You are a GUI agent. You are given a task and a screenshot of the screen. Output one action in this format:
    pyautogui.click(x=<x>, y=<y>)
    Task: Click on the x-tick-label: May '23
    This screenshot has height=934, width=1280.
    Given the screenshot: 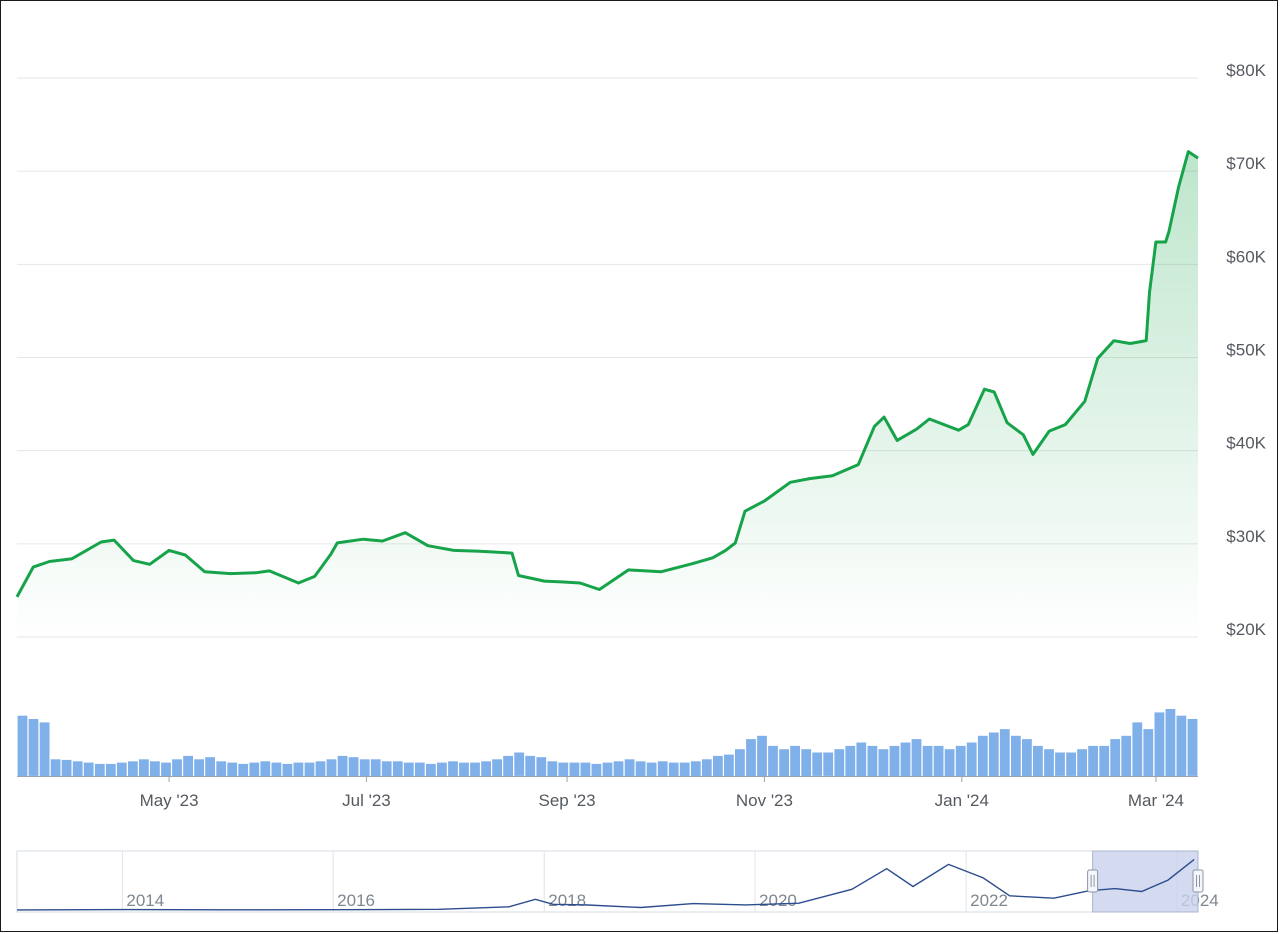 What is the action you would take?
    pyautogui.click(x=169, y=800)
    